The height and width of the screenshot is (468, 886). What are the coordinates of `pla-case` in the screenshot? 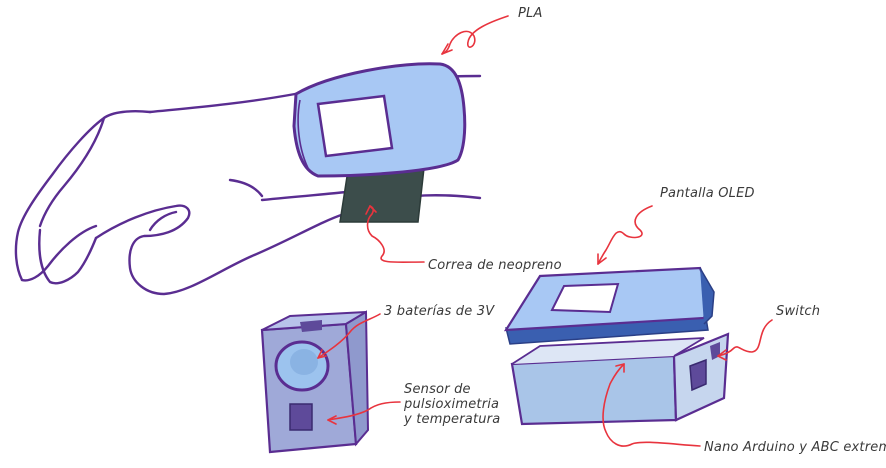 It's located at (379, 120).